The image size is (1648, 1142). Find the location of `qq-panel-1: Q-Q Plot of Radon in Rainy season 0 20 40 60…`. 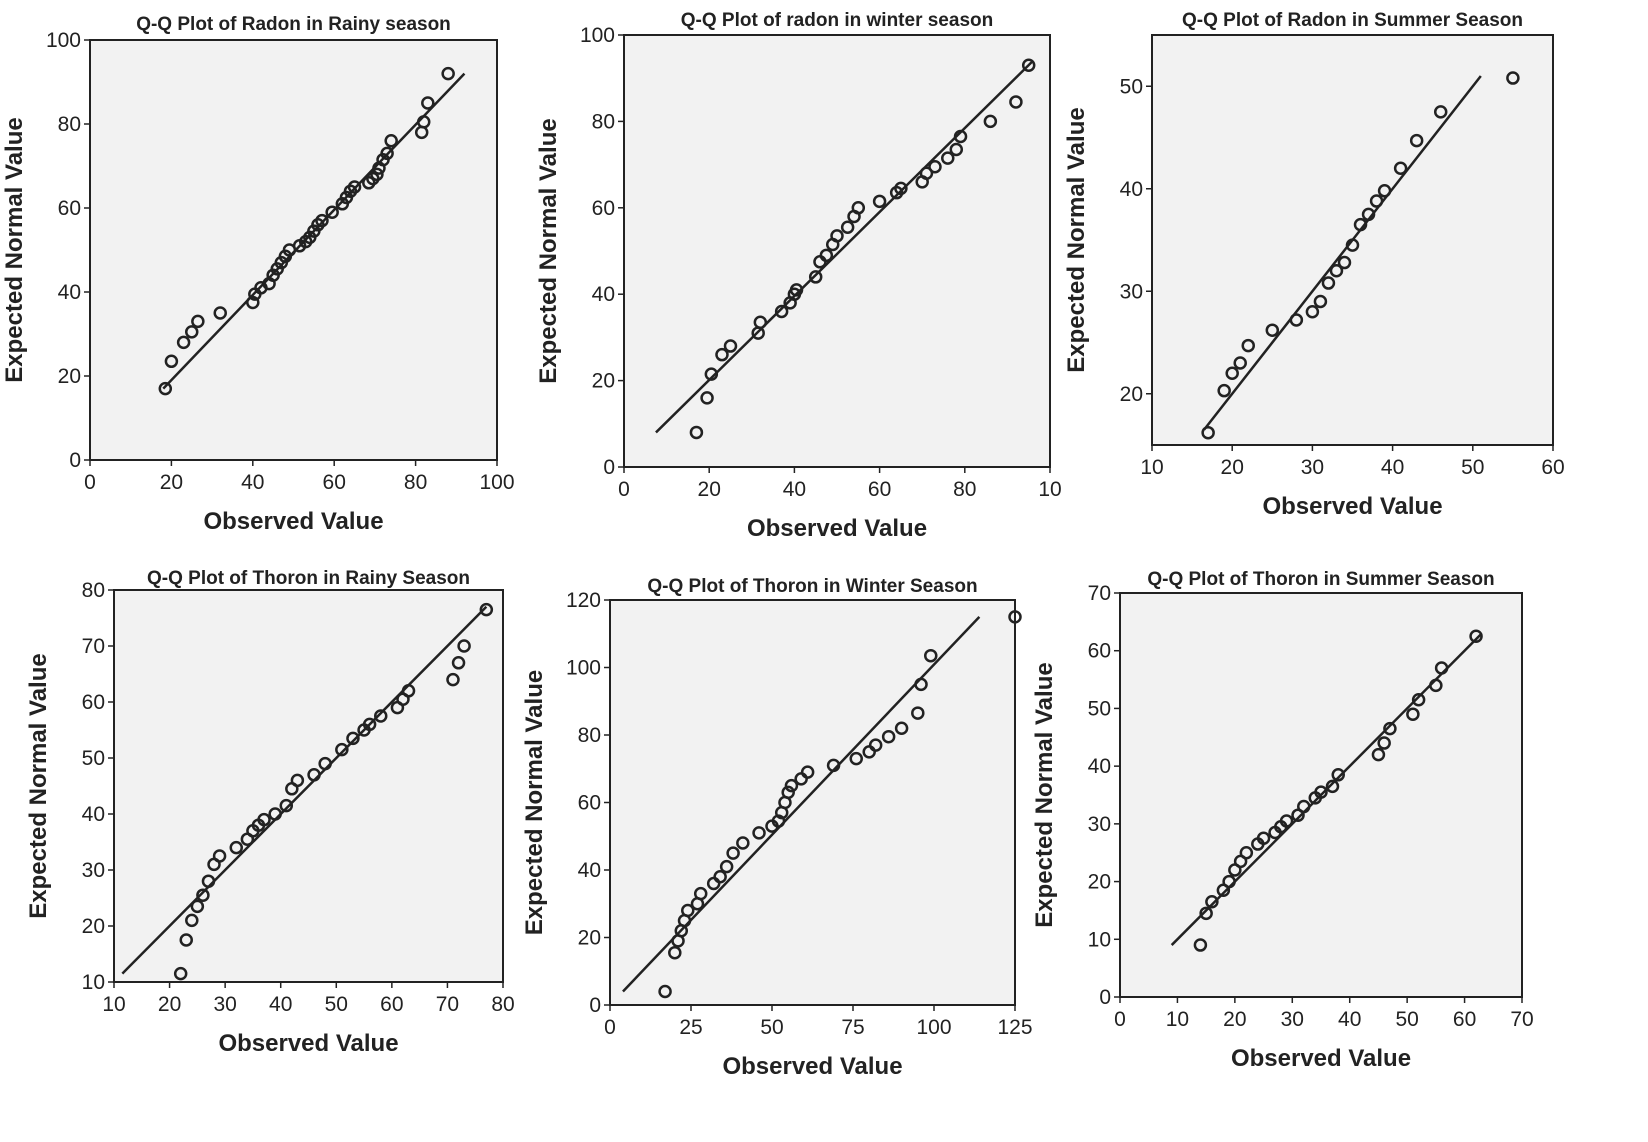

qq-panel-1: Q-Q Plot of Radon in Rainy season 0 20 40 60… is located at coordinates (258, 274).